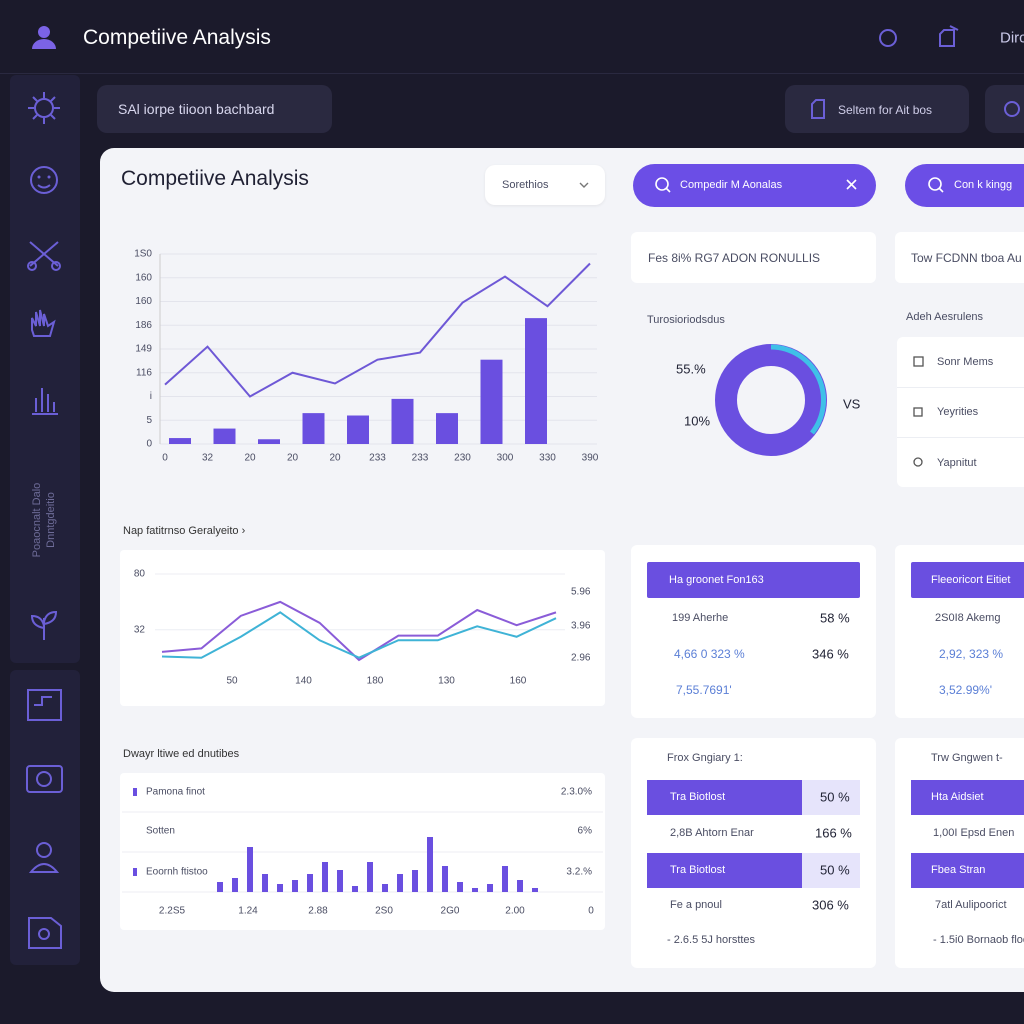 This screenshot has width=1024, height=1024. Describe the element at coordinates (885, 110) in the screenshot. I see `filter-text: Seltem for Ait bos` at that location.